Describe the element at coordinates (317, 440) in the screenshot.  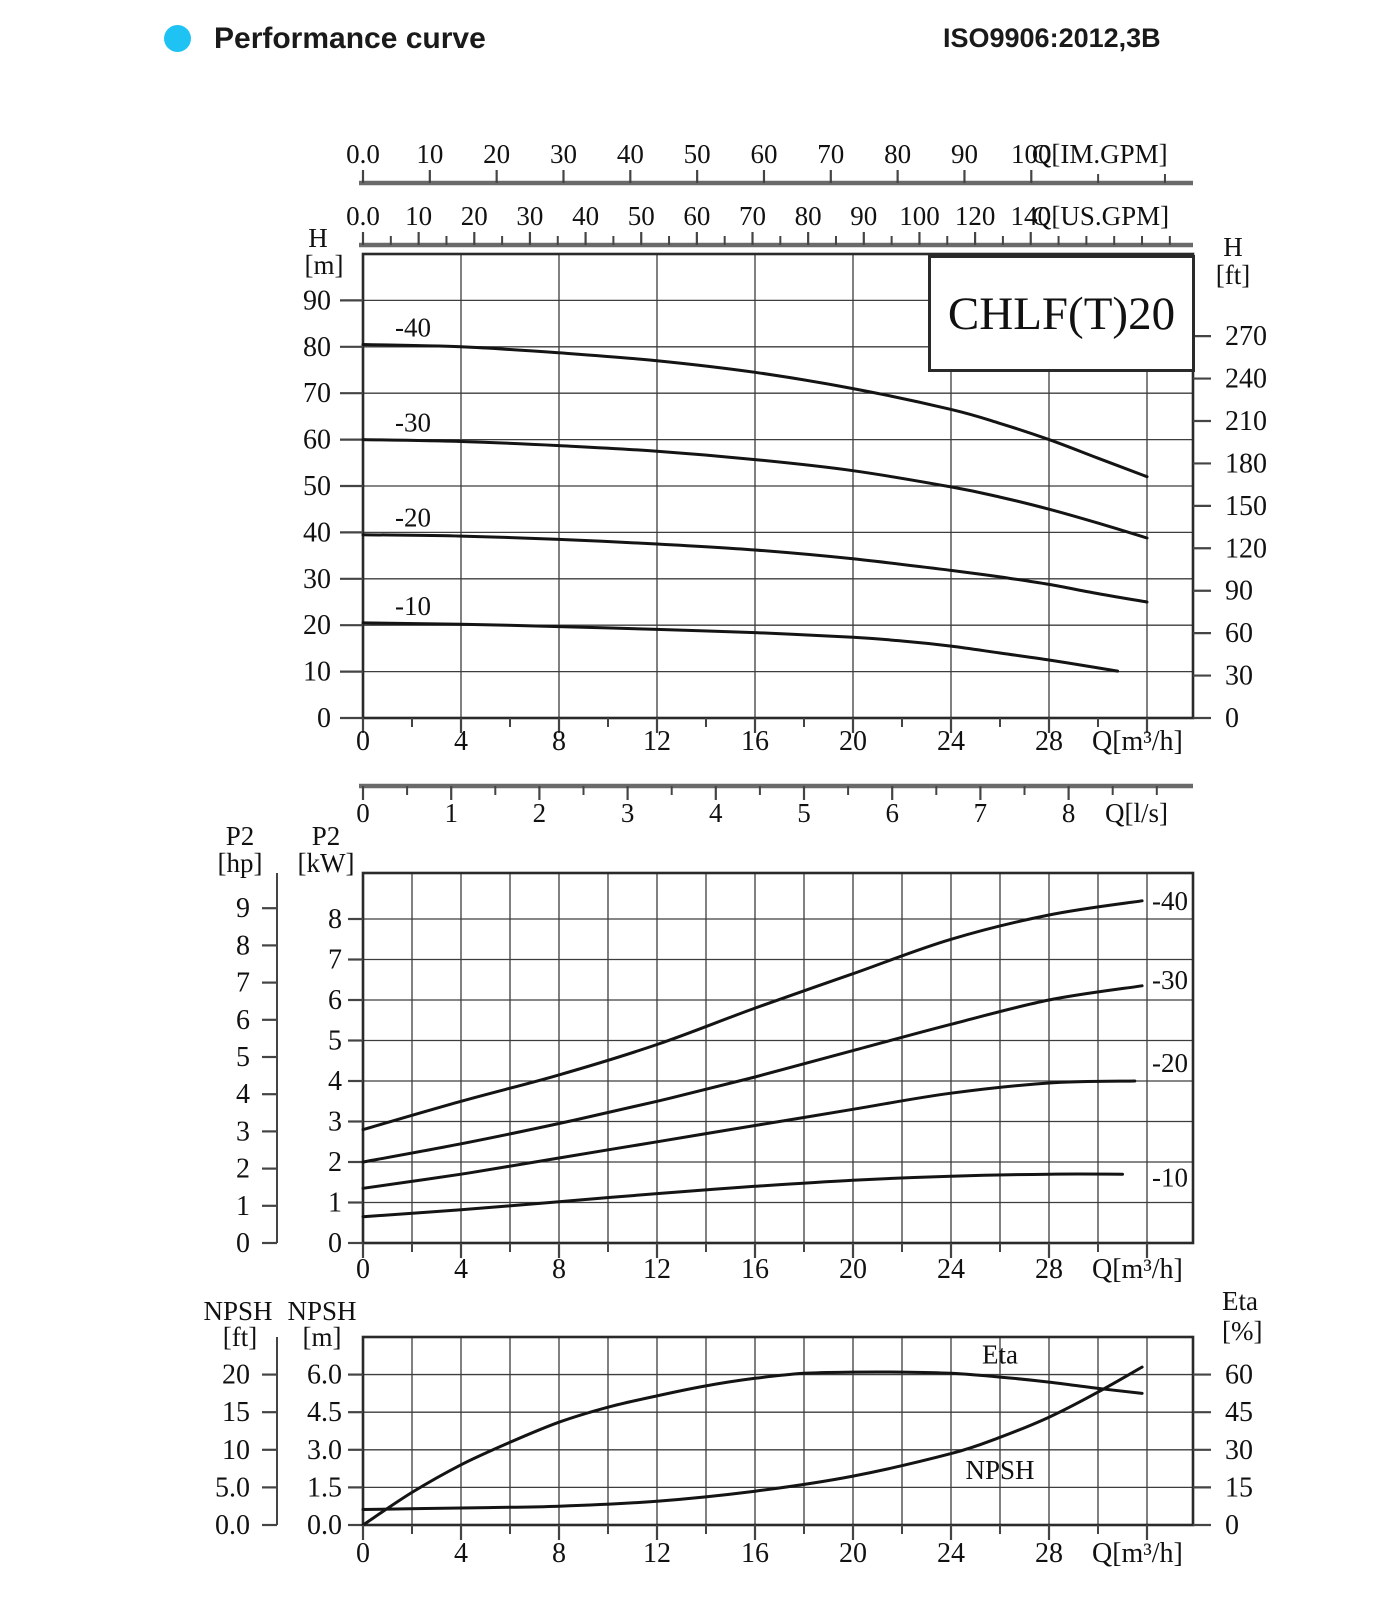
I see `h-m-tick-label: 60` at that location.